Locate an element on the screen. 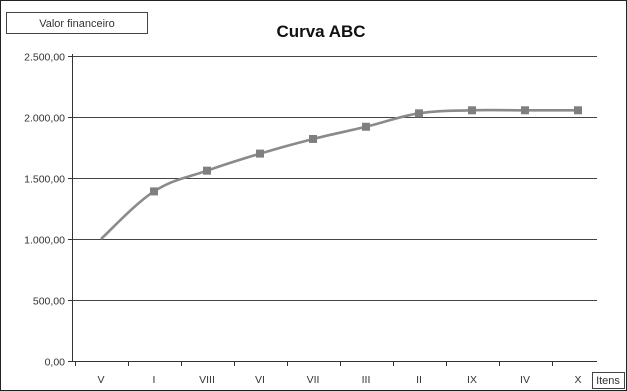  xlabel-box is located at coordinates (608, 380).